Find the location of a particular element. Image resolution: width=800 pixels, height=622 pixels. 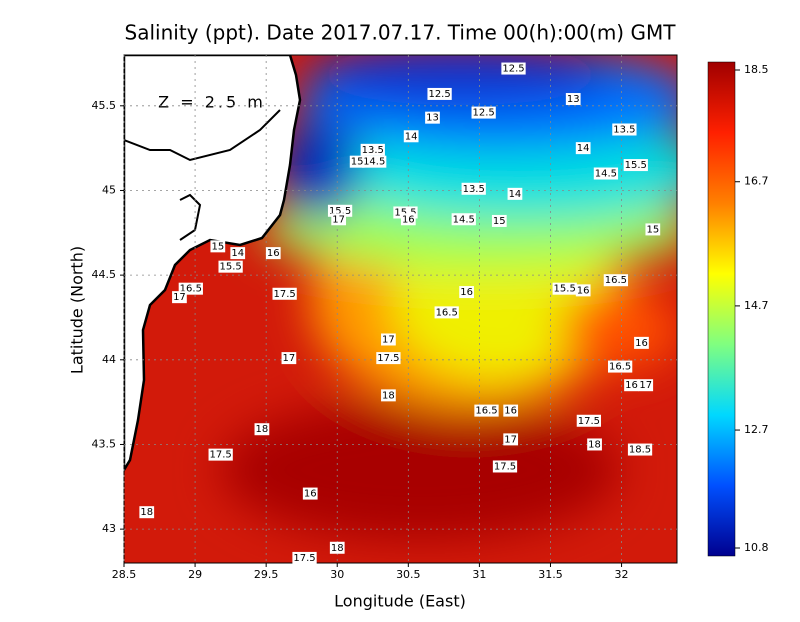

colorbar-tick-label: 12.7 is located at coordinates (756, 429).